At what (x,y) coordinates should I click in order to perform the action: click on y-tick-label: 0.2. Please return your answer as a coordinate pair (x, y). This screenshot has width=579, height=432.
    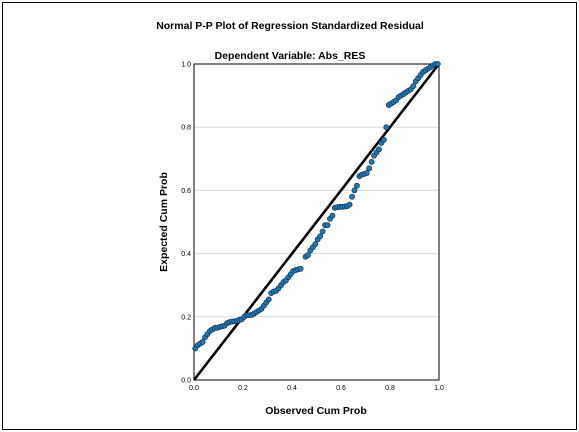
    Looking at the image, I should click on (186, 317).